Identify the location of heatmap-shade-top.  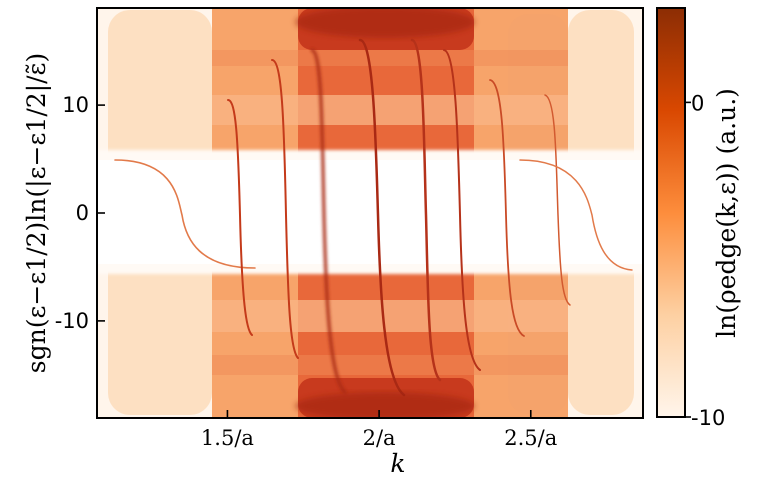
(385, 23).